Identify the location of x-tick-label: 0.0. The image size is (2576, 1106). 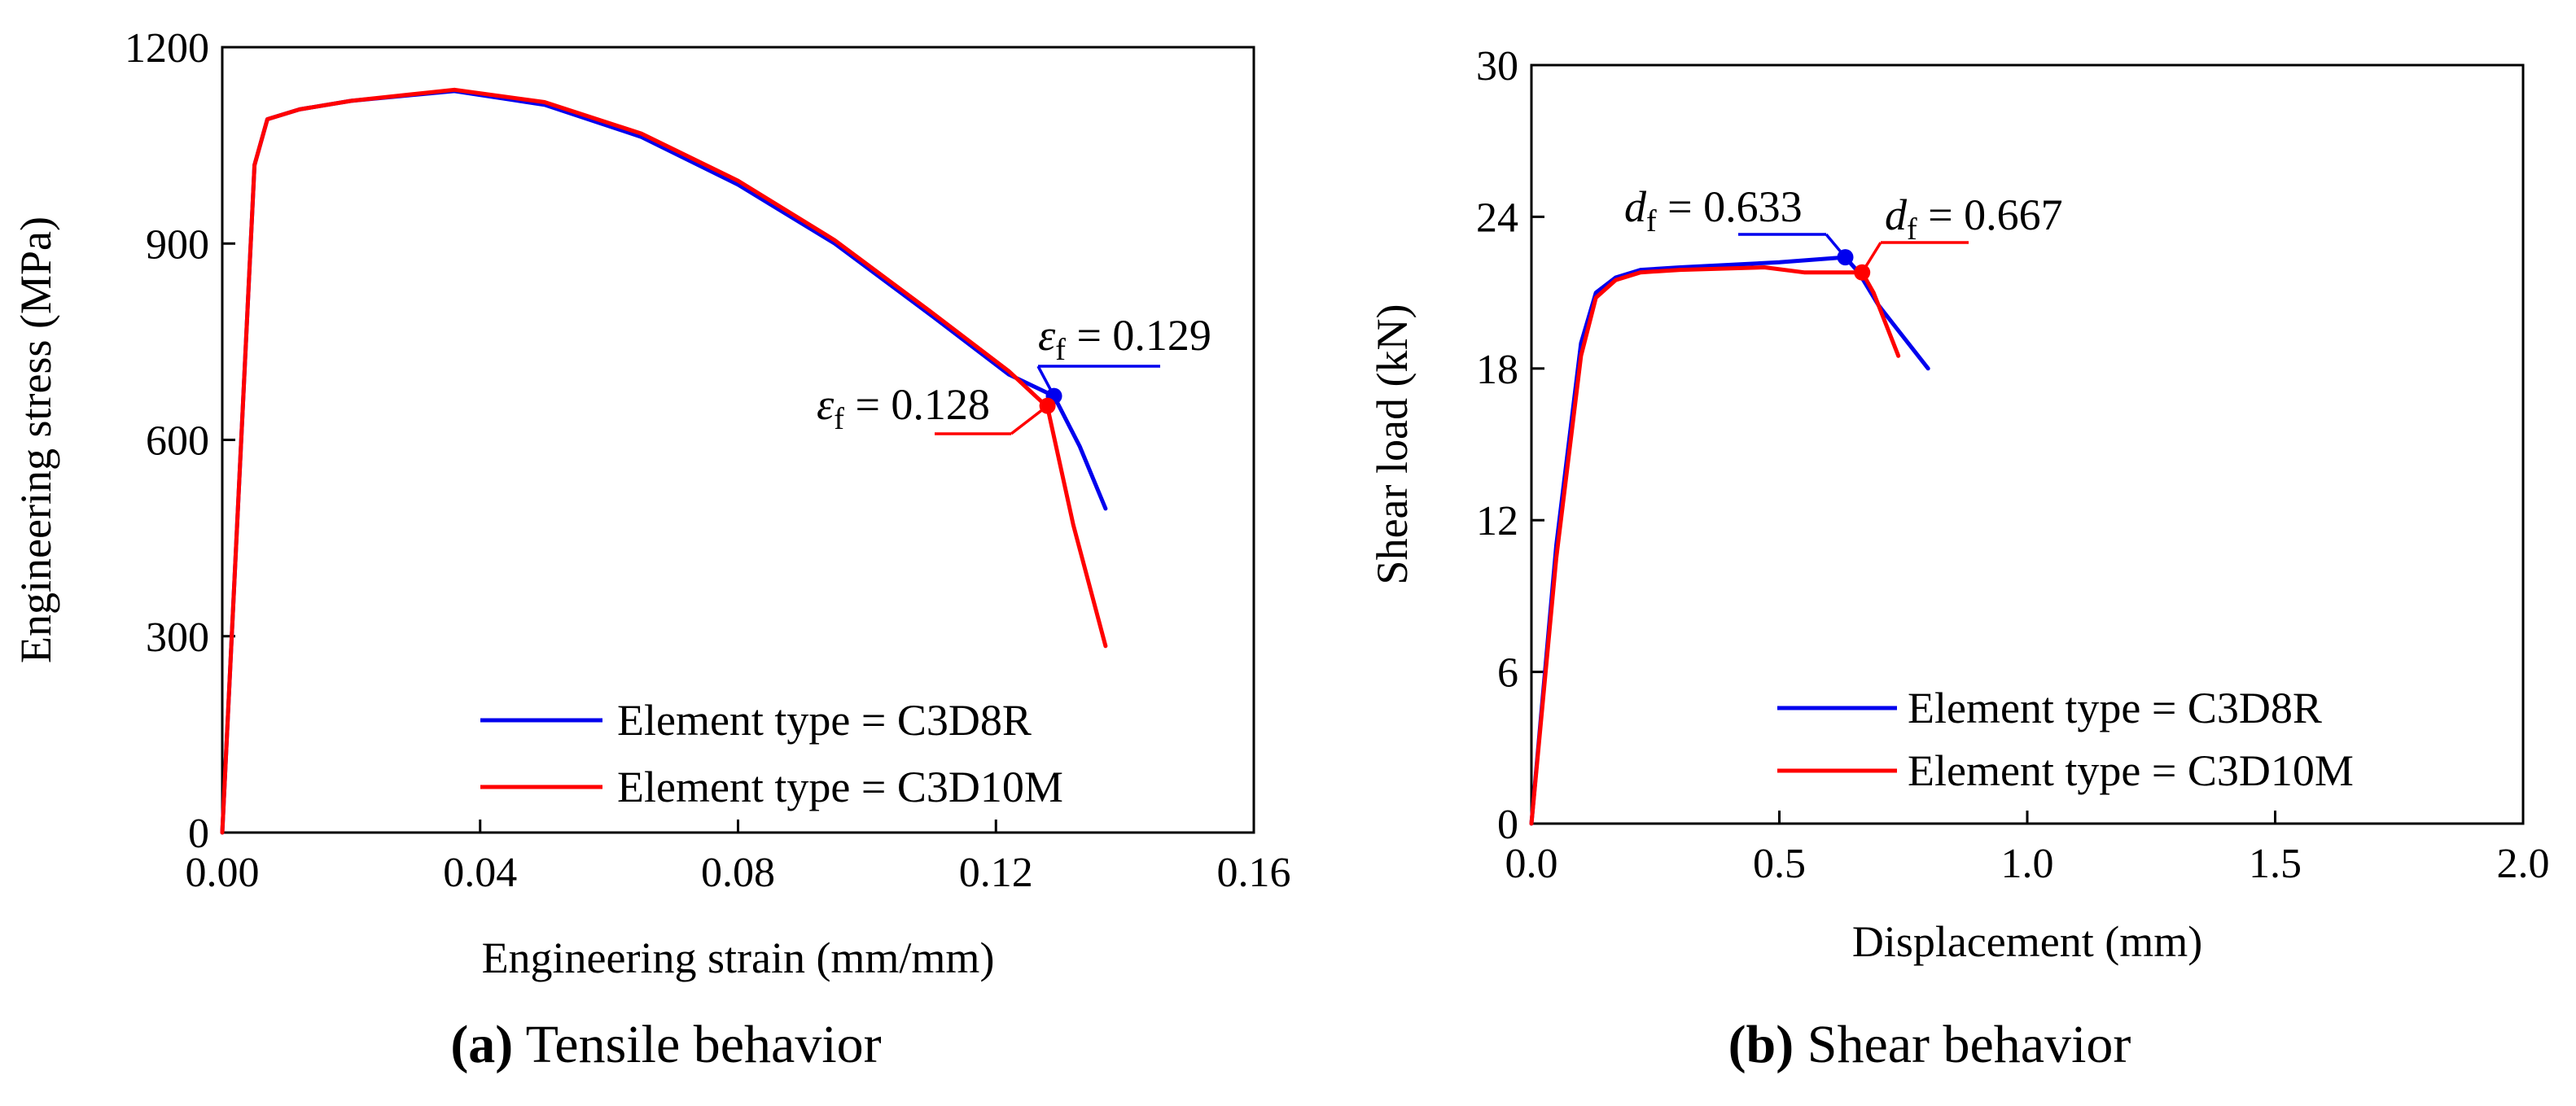
(1531, 864).